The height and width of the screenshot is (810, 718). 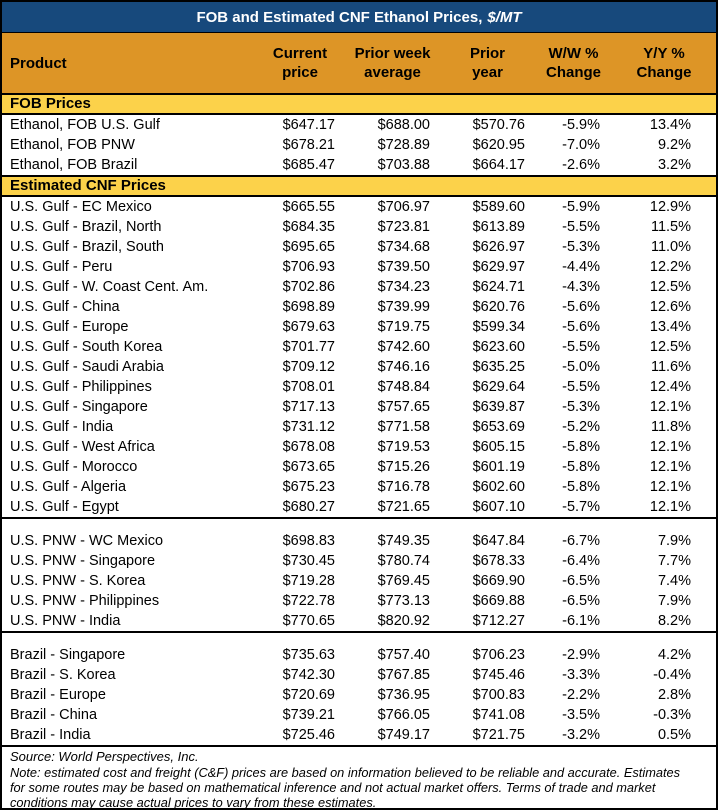 I want to click on yy-change-cell: -0.3%, so click(x=672, y=715).